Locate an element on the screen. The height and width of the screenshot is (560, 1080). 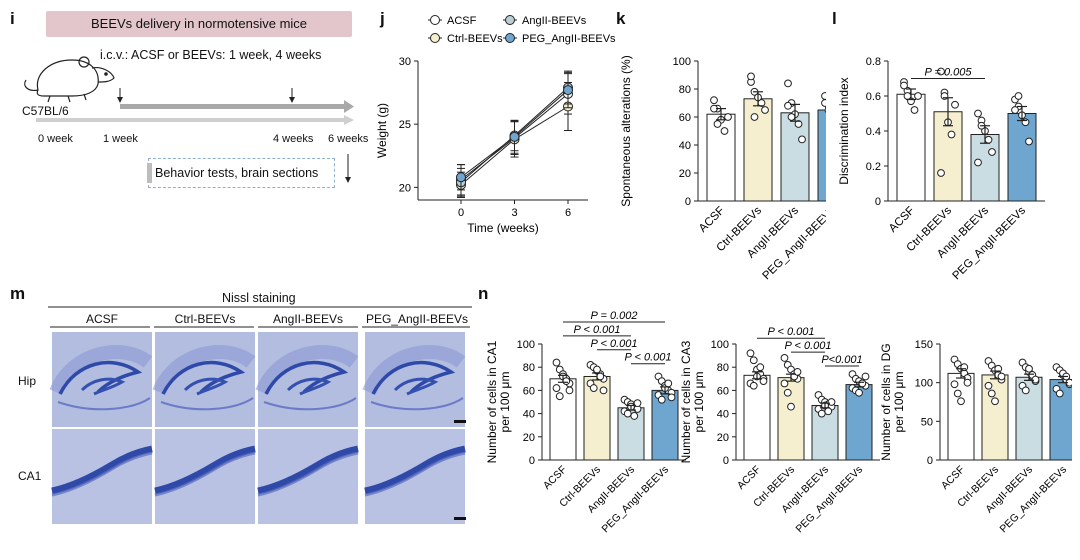
legend-marker-ACSF is located at coordinates (435, 20).